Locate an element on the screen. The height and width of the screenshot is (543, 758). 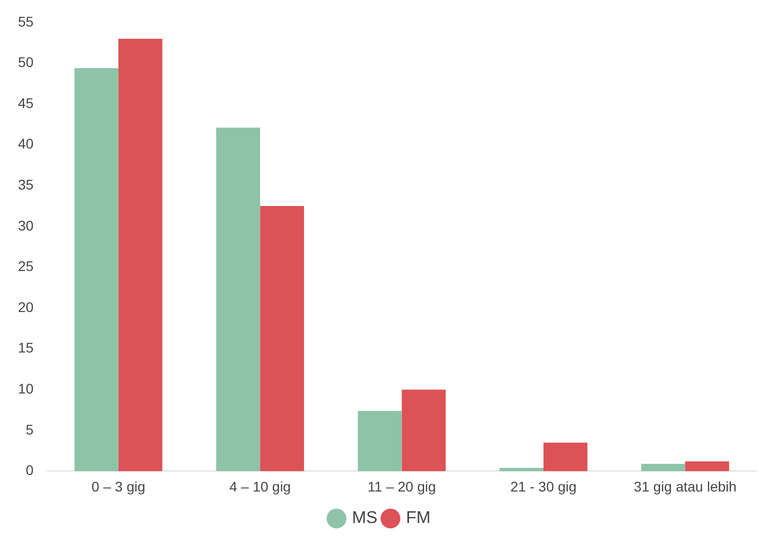
y-tick-label: 5 is located at coordinates (30, 429).